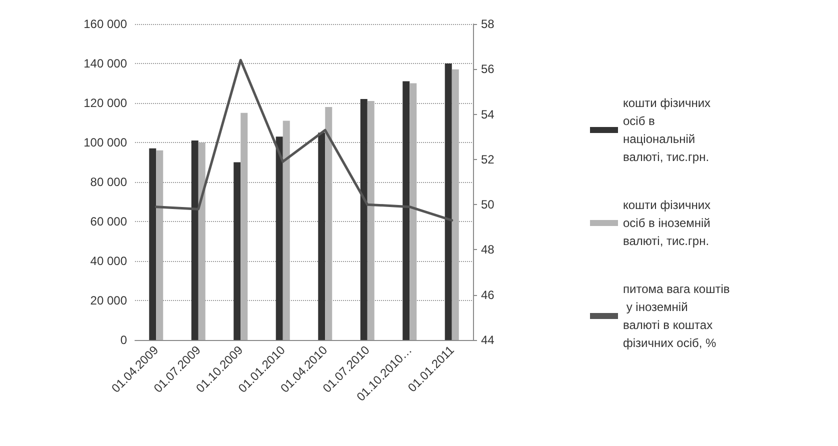 The width and height of the screenshot is (838, 446). What do you see at coordinates (676, 316) in the screenshot?
I see `legend-label: питома вага коштів у іноземній валюті в коштах фізичних осіб, %` at bounding box center [676, 316].